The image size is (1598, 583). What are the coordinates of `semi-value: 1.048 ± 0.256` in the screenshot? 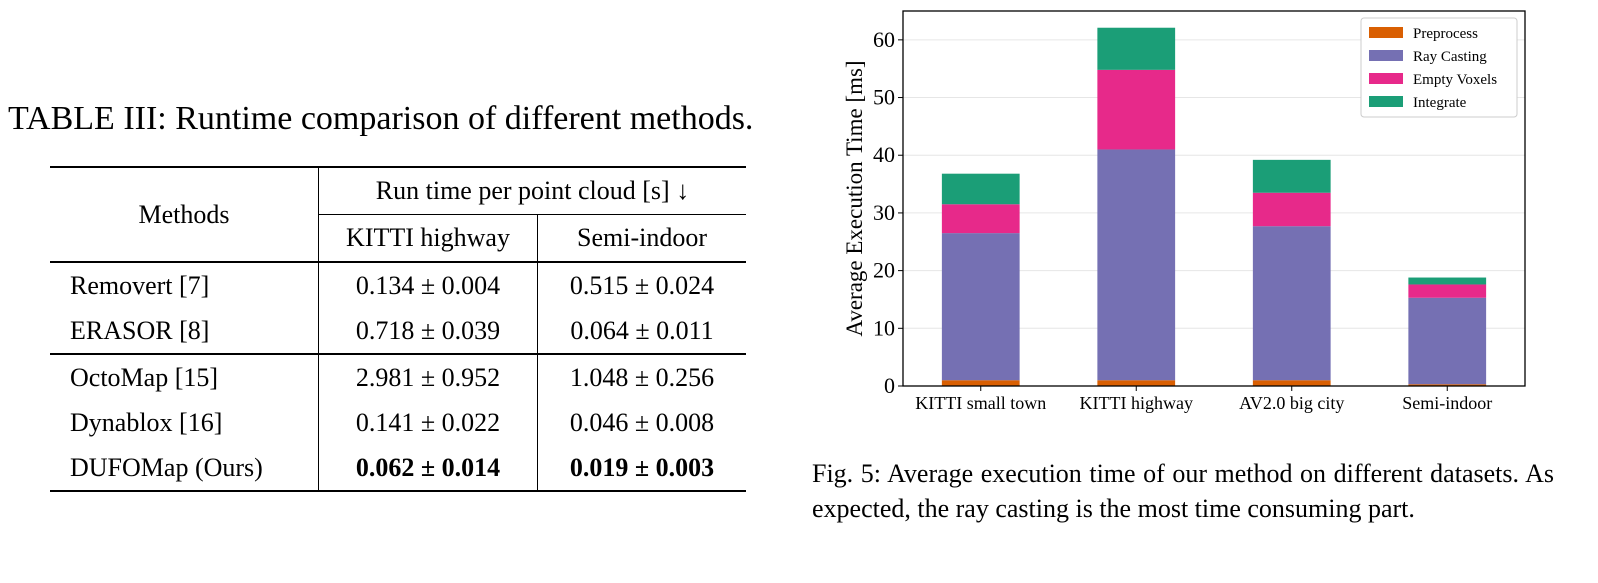 It's located at (641, 376).